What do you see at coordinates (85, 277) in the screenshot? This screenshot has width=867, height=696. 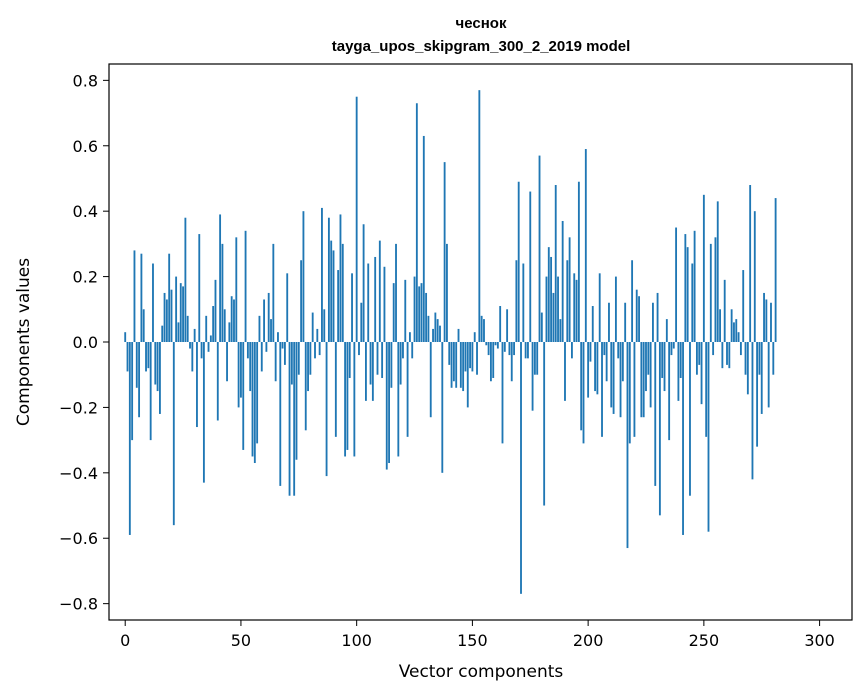 I see `y-tick-label: 0.2` at bounding box center [85, 277].